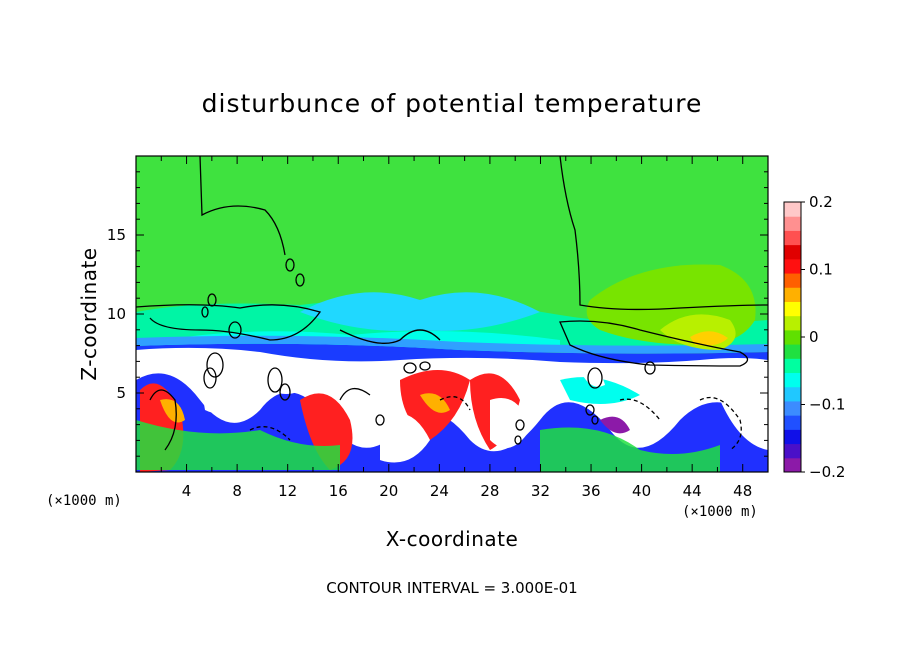  I want to click on x-tick-label: 40, so click(641, 491).